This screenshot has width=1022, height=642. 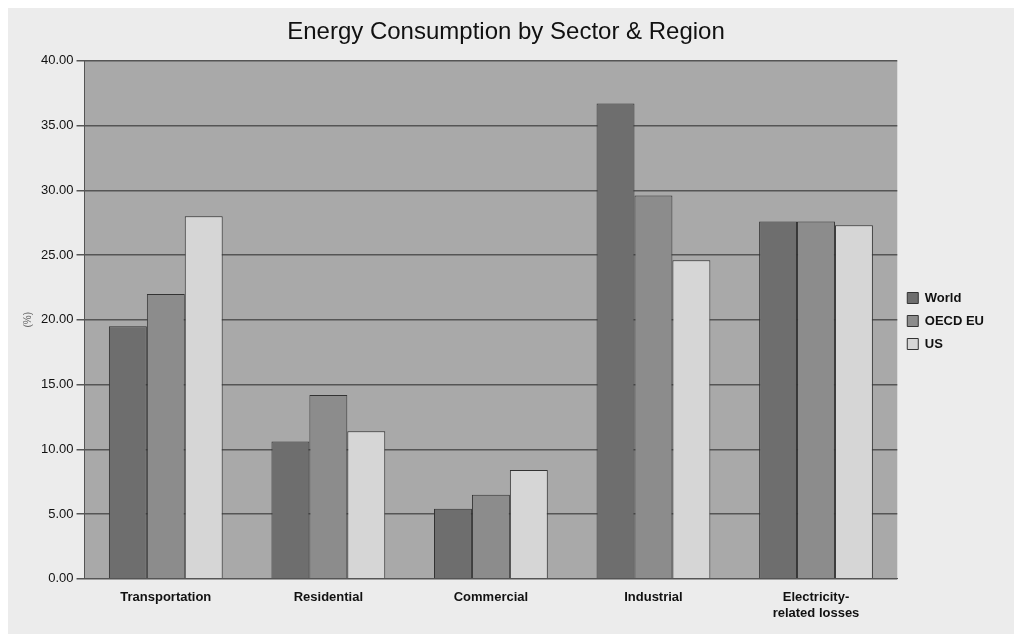 What do you see at coordinates (57, 384) in the screenshot?
I see `y-tick-label: 15.00` at bounding box center [57, 384].